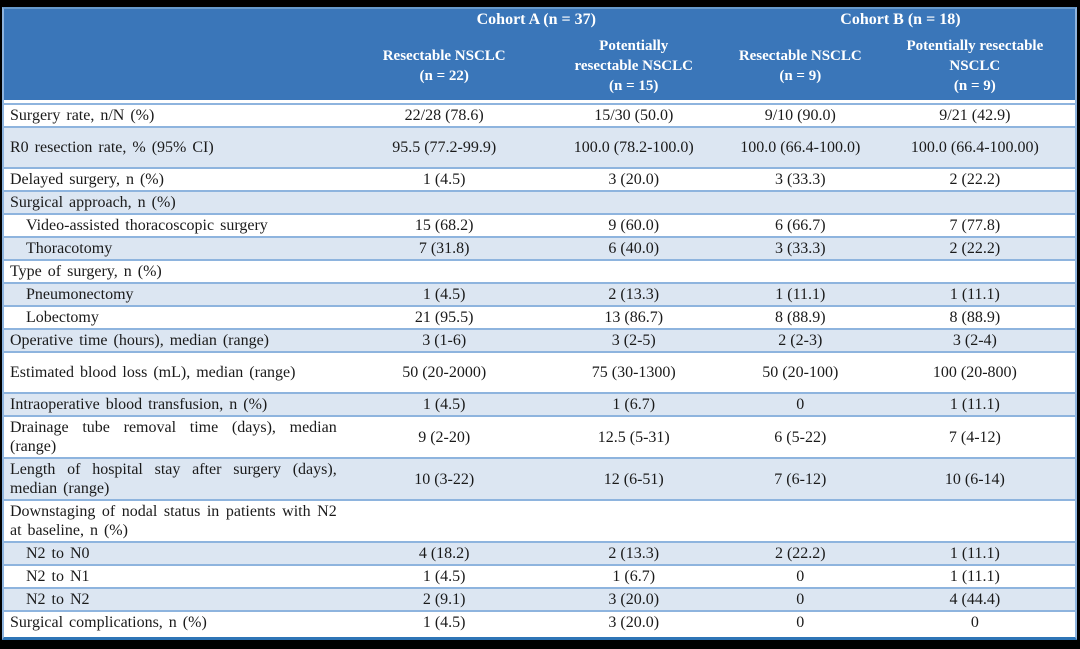  Describe the element at coordinates (175, 272) in the screenshot. I see `row-label: Type of surgery, n (%)` at that location.